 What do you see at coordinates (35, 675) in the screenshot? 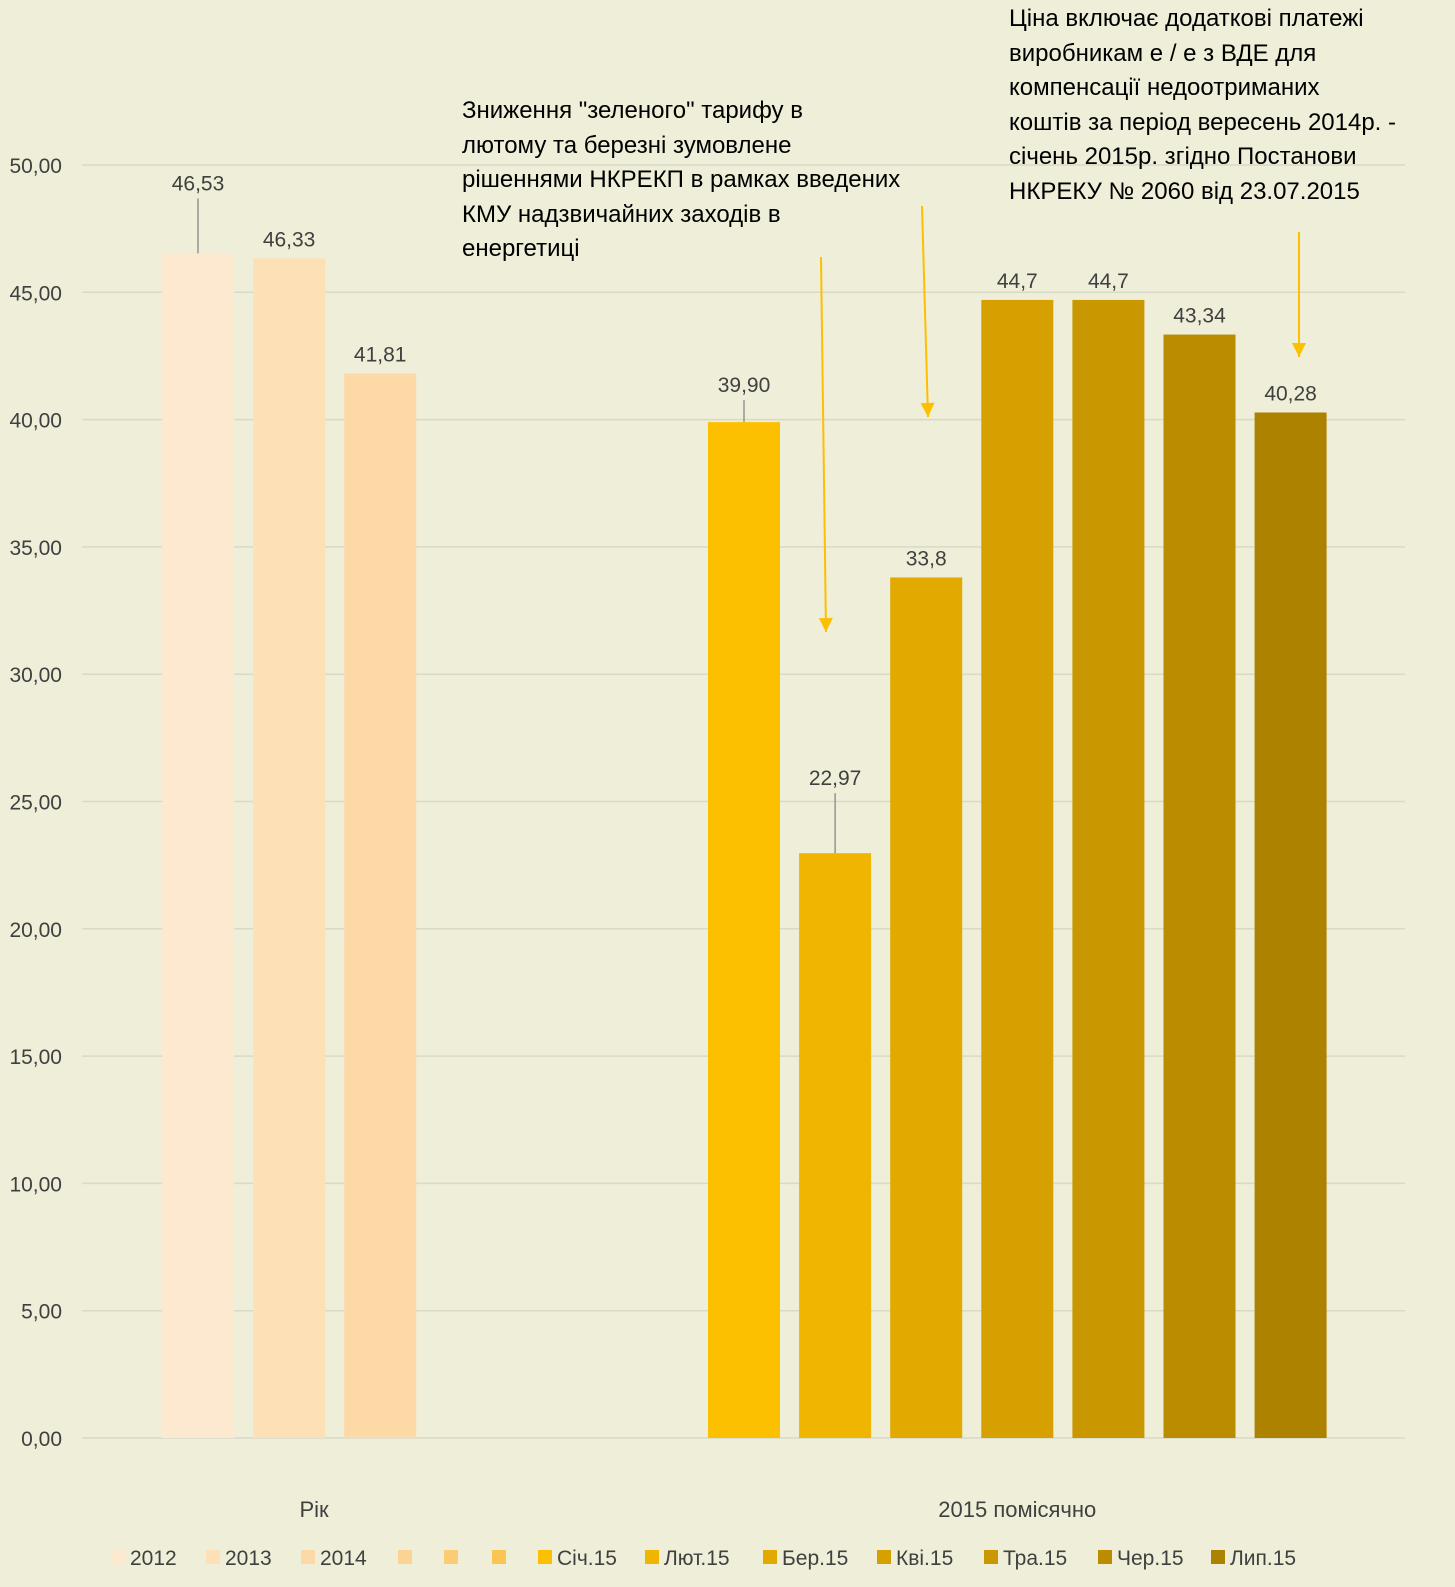
I see `y-tick-label: 30,00` at bounding box center [35, 675].